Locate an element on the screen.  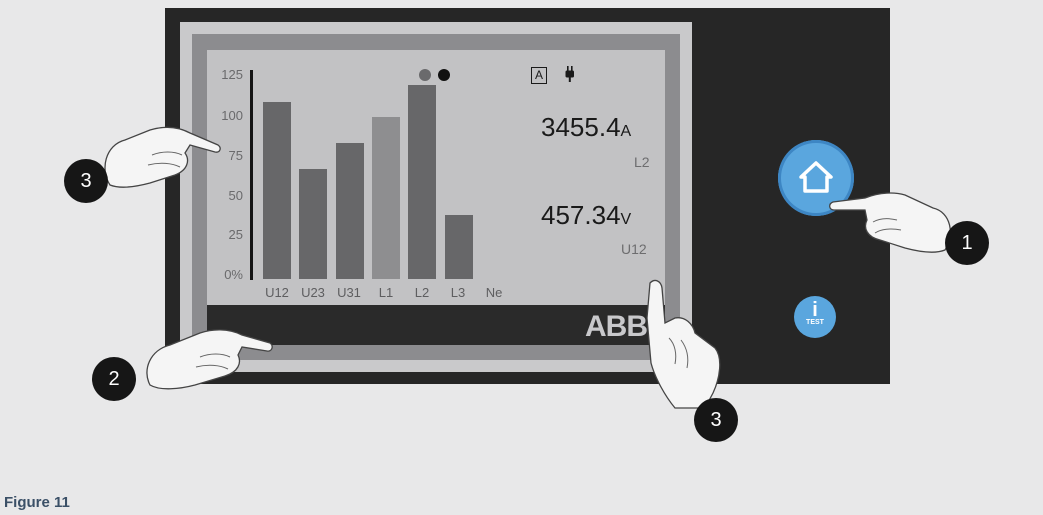
x-label-l1: L1 is located at coordinates (386, 292).